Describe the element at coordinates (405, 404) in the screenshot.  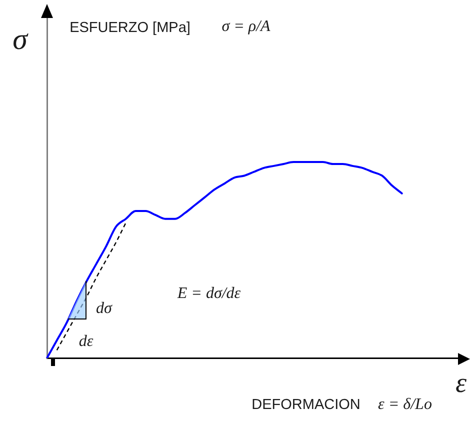
I see `text: ε = δ/Lo` at that location.